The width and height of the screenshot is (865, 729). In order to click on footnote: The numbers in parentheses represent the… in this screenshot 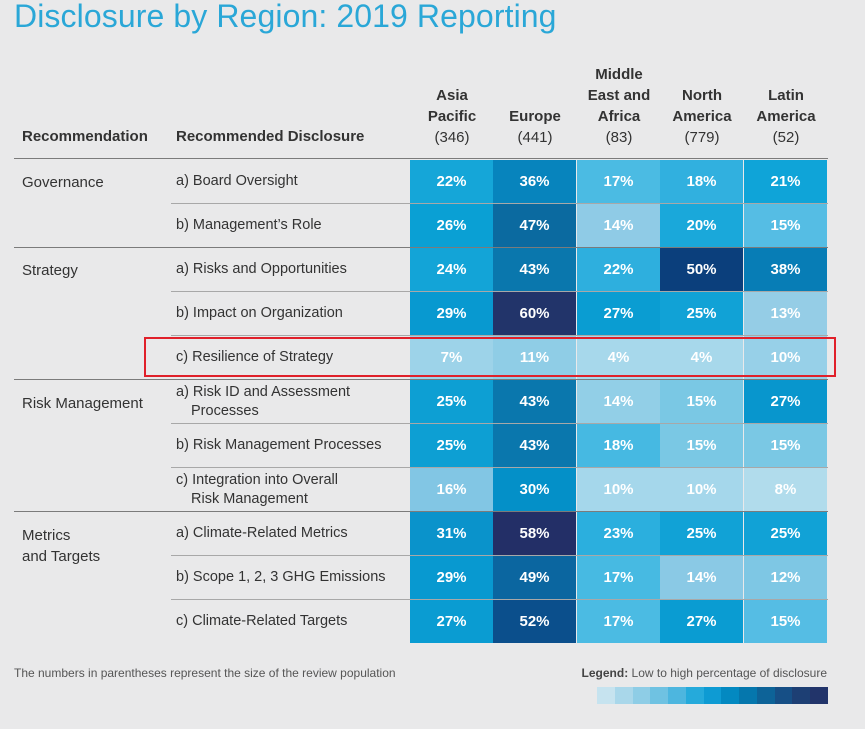, I will do `click(205, 673)`.